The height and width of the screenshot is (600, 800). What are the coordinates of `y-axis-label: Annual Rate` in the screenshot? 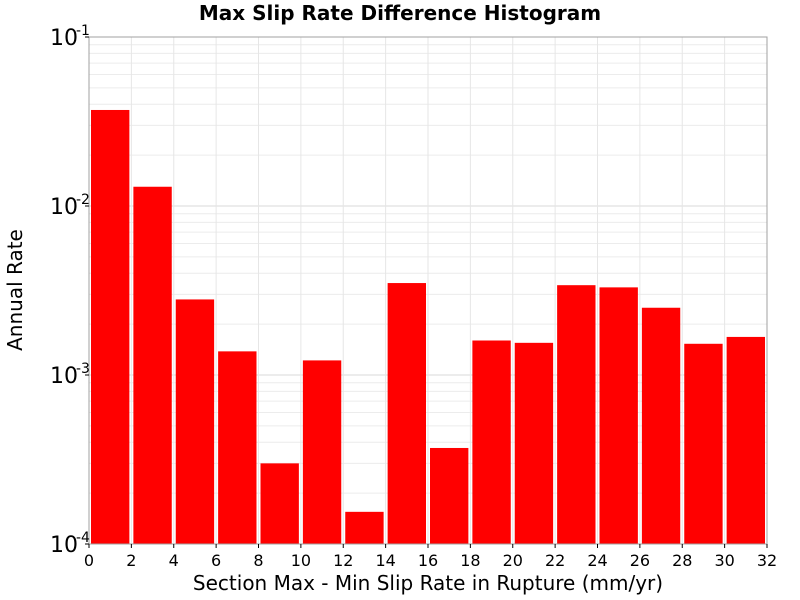 It's located at (15, 290).